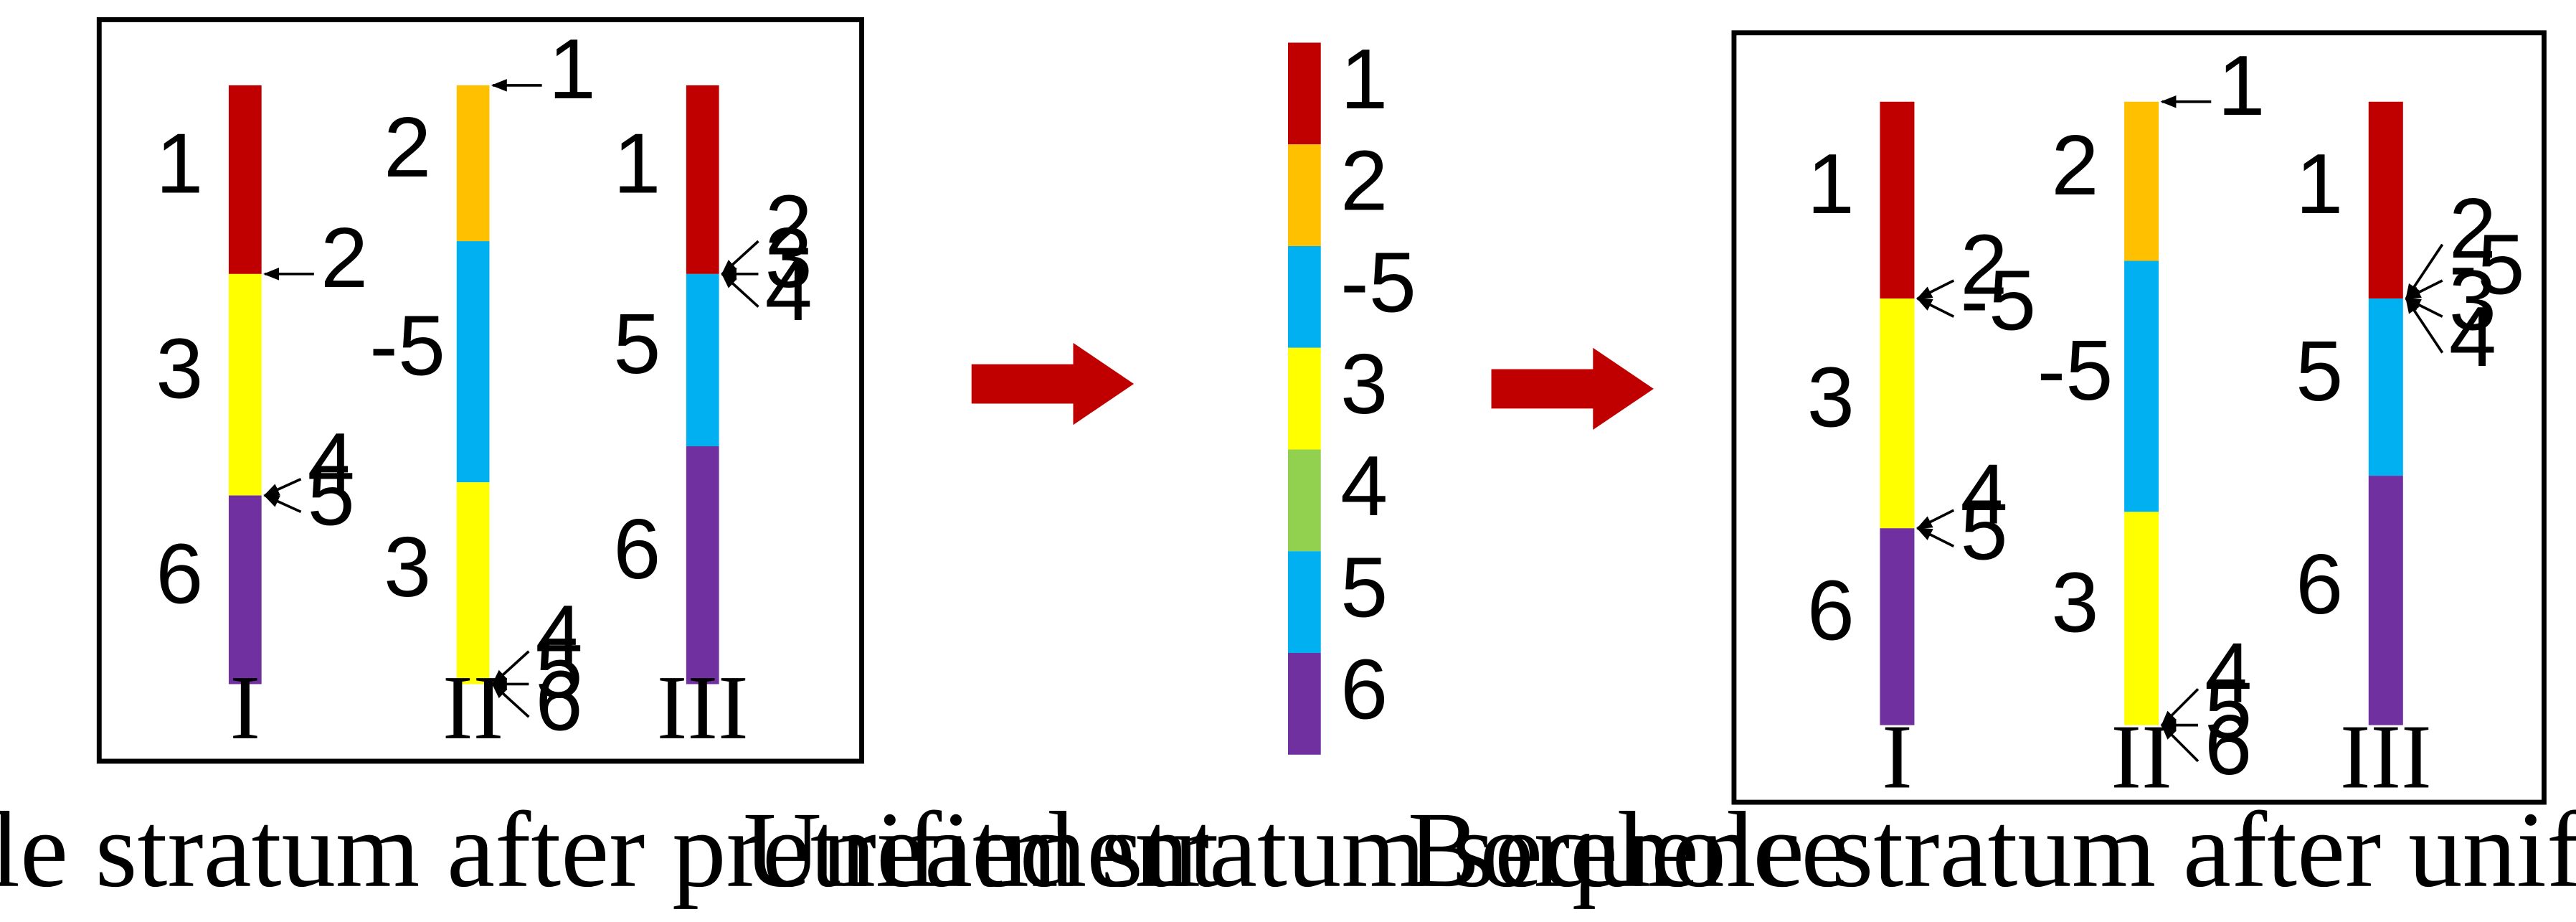 Image resolution: width=2576 pixels, height=922 pixels. Describe the element at coordinates (2228, 709) in the screenshot. I see `unified-borehole-2-callout-label: 5` at that location.